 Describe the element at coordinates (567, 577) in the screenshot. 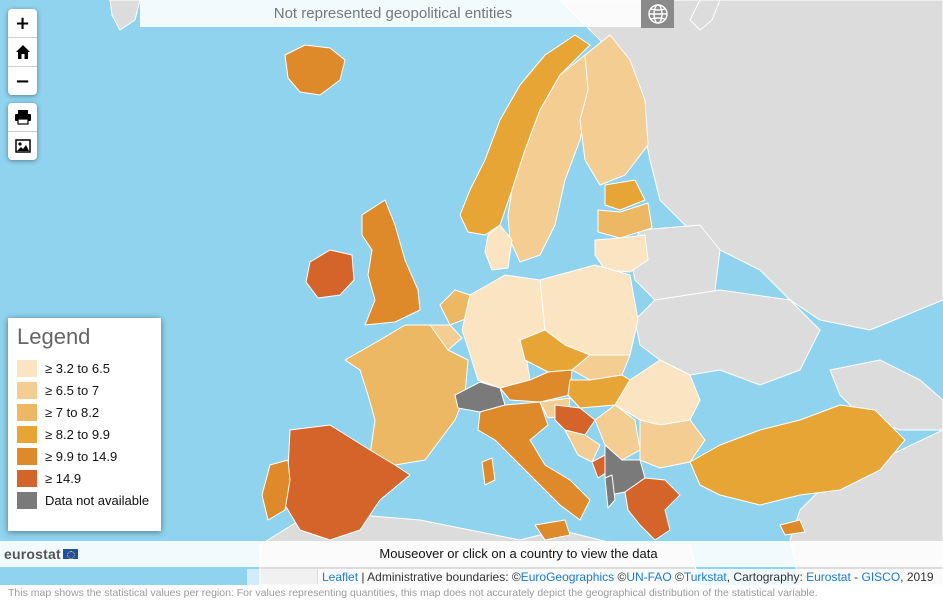

I see `eurogeographics-link: EuroGeographics` at that location.